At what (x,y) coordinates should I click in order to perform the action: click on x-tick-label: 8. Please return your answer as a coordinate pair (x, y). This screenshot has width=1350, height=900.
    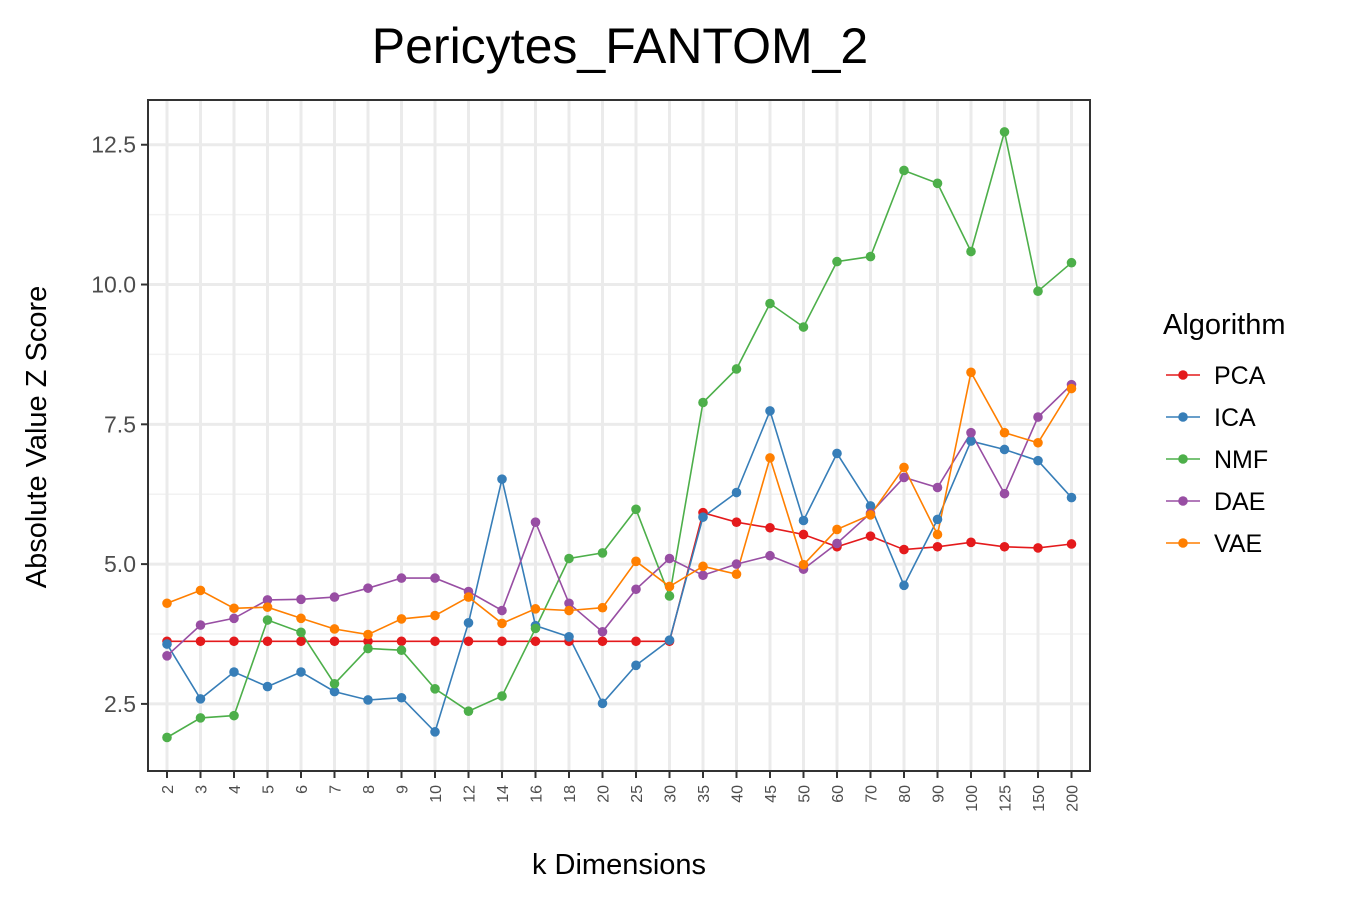
    Looking at the image, I should click on (369, 789).